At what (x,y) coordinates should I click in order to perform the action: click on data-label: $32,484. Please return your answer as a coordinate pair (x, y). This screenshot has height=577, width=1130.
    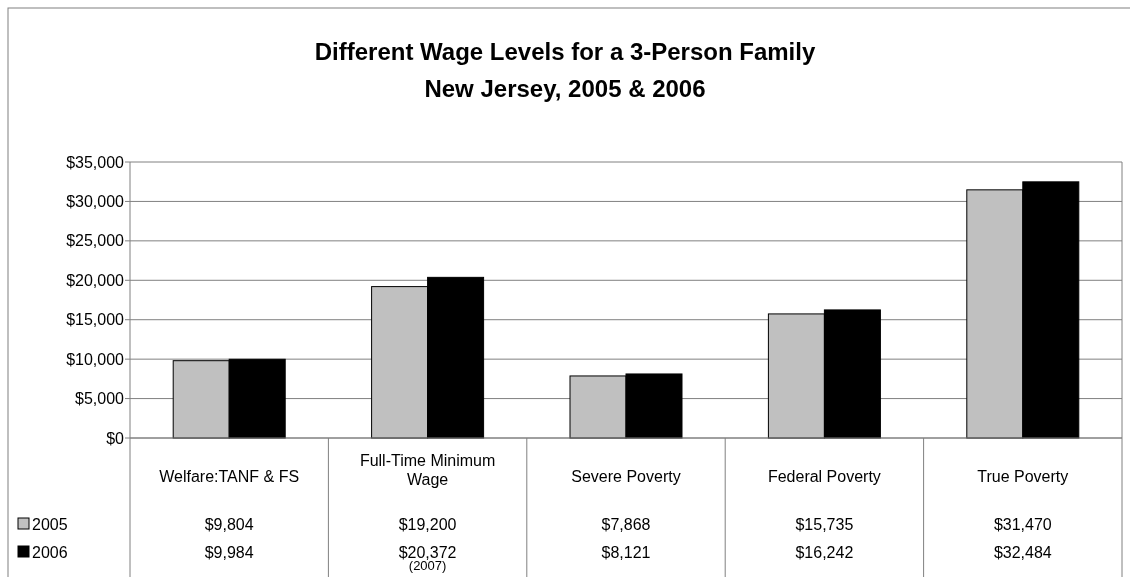
    Looking at the image, I should click on (1022, 552).